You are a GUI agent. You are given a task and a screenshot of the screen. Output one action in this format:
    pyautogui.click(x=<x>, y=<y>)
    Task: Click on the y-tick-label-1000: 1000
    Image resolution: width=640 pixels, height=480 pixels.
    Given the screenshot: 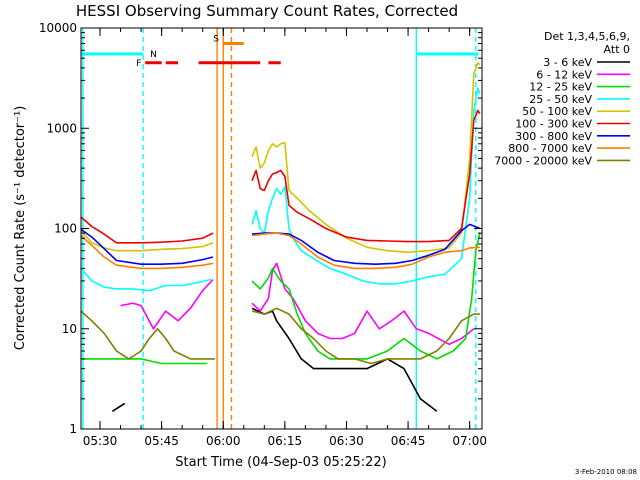 What is the action you would take?
    pyautogui.click(x=61, y=128)
    